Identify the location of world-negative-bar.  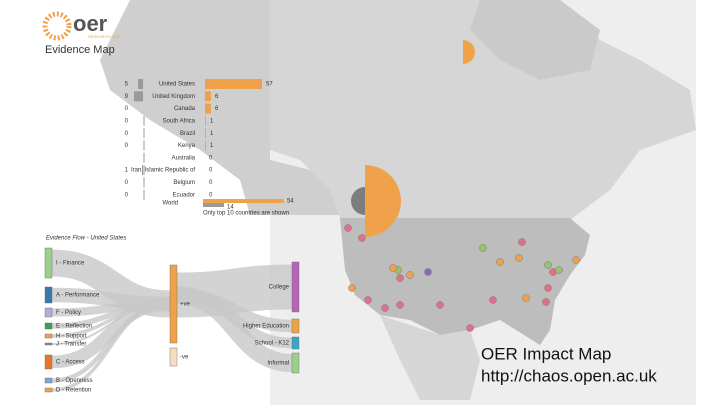
(213, 205).